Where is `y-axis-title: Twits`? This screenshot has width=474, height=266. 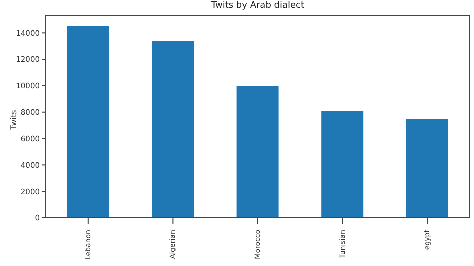 y-axis-title: Twits is located at coordinates (14, 120).